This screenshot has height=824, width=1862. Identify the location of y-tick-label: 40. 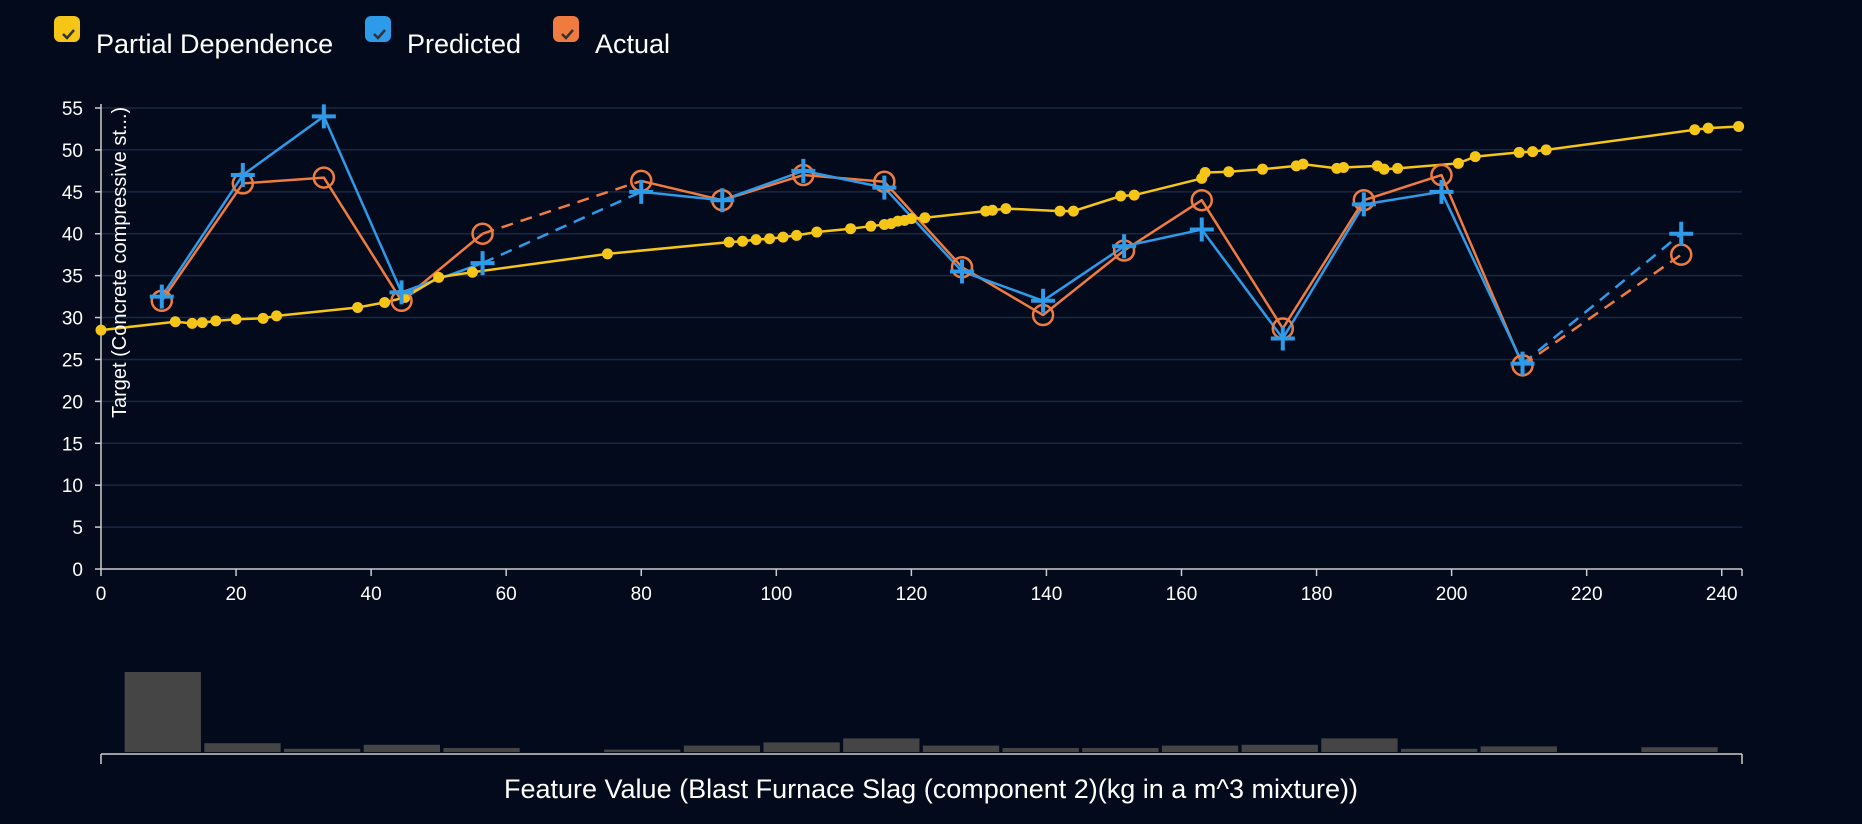
(72, 235).